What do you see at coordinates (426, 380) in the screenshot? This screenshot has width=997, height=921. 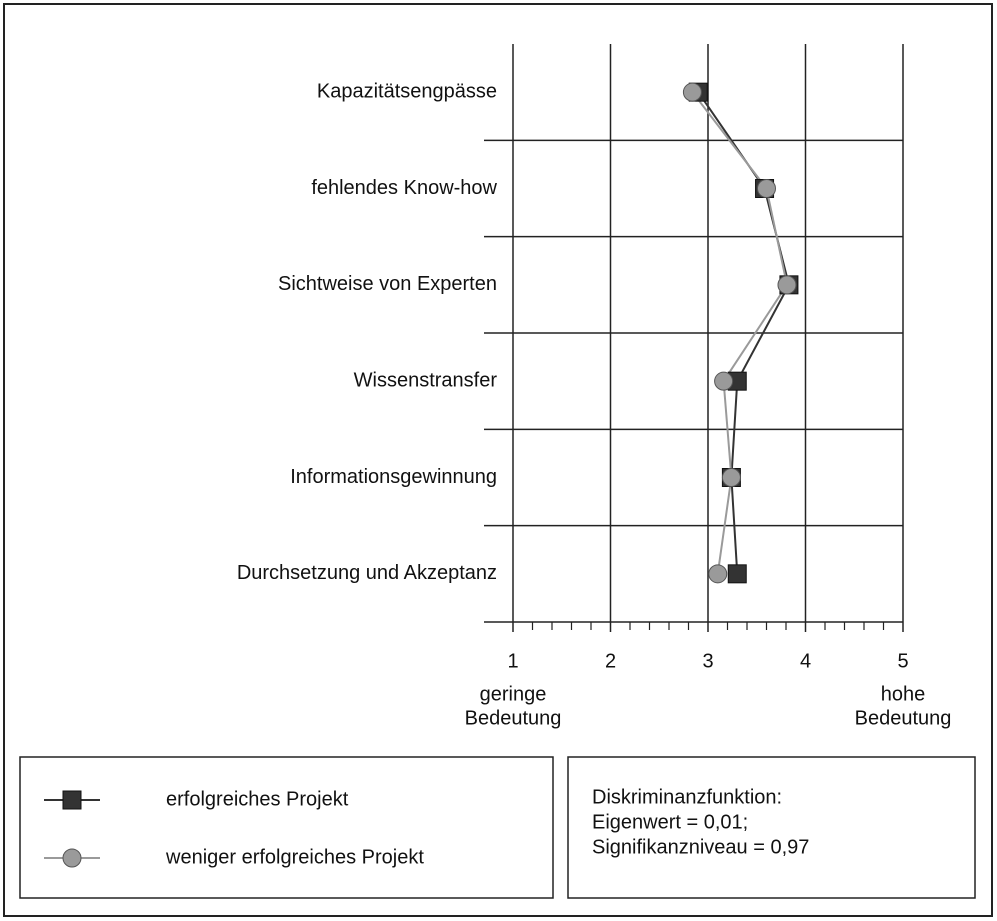 I see `category-label: Wissenstransfer` at bounding box center [426, 380].